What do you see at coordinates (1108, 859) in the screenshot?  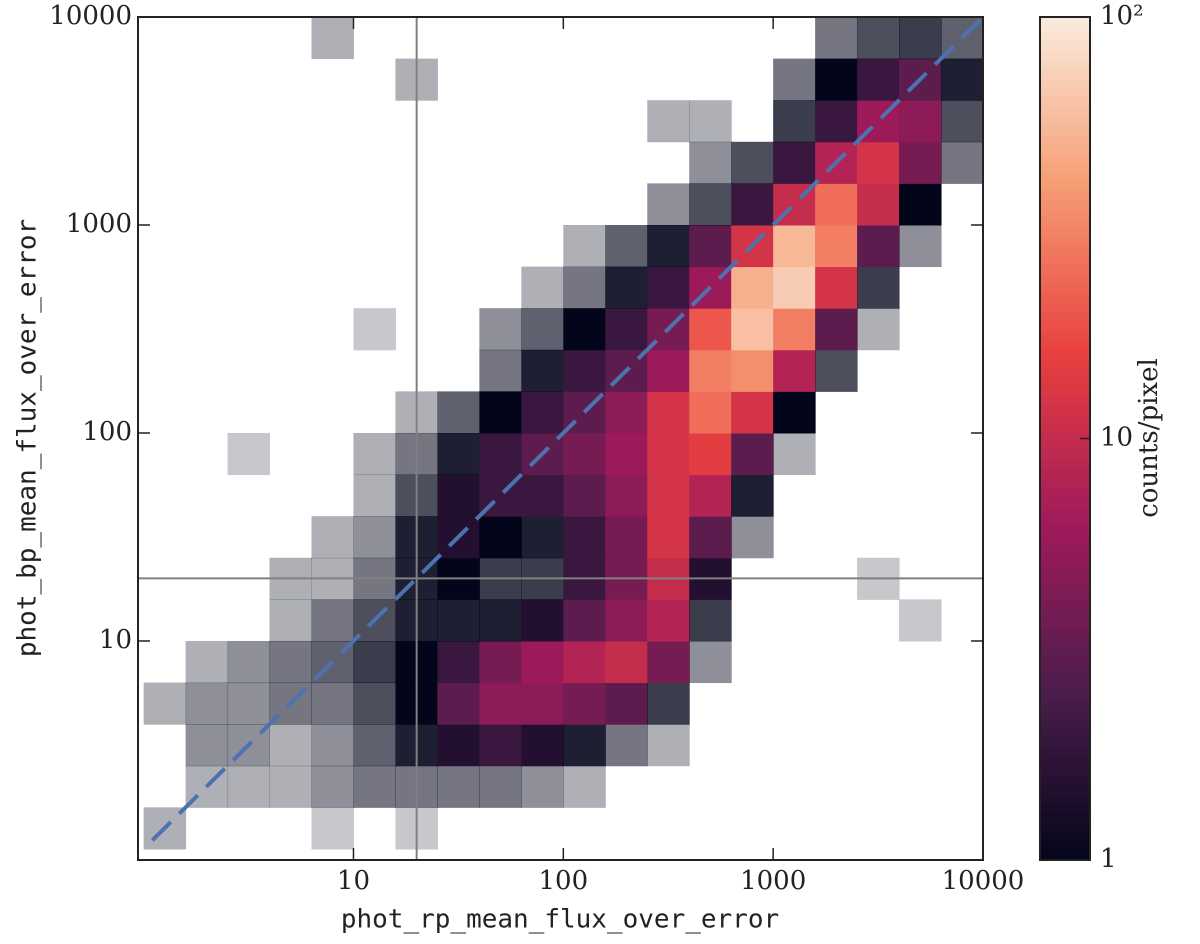 I see `colorbar-tick-label: 1` at bounding box center [1108, 859].